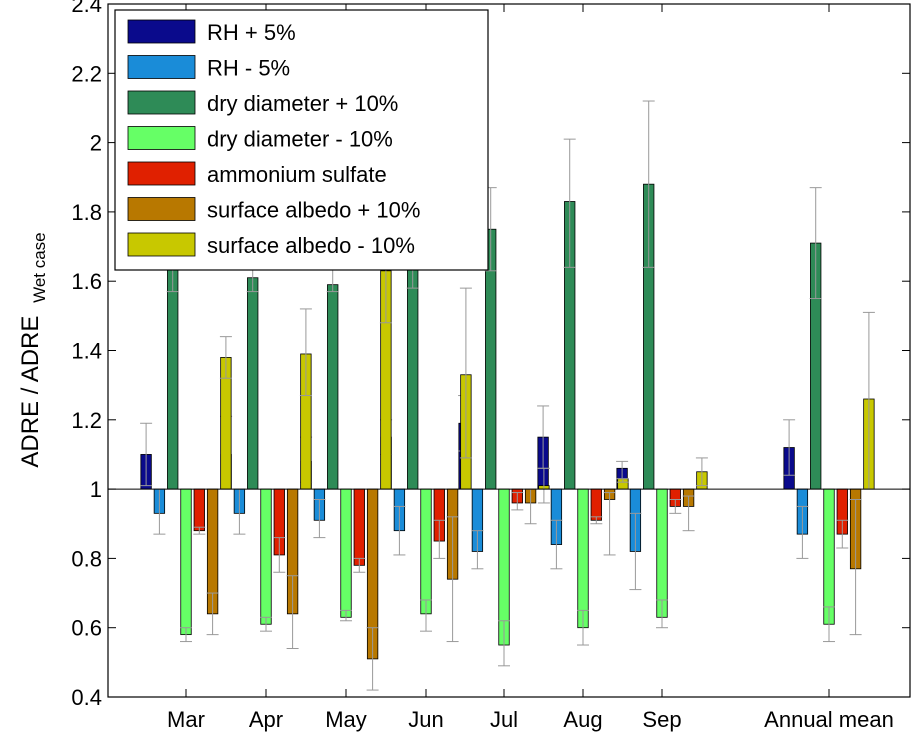 The image size is (914, 733). Describe the element at coordinates (86, 420) in the screenshot. I see `y-tick-label: 1.2` at that location.